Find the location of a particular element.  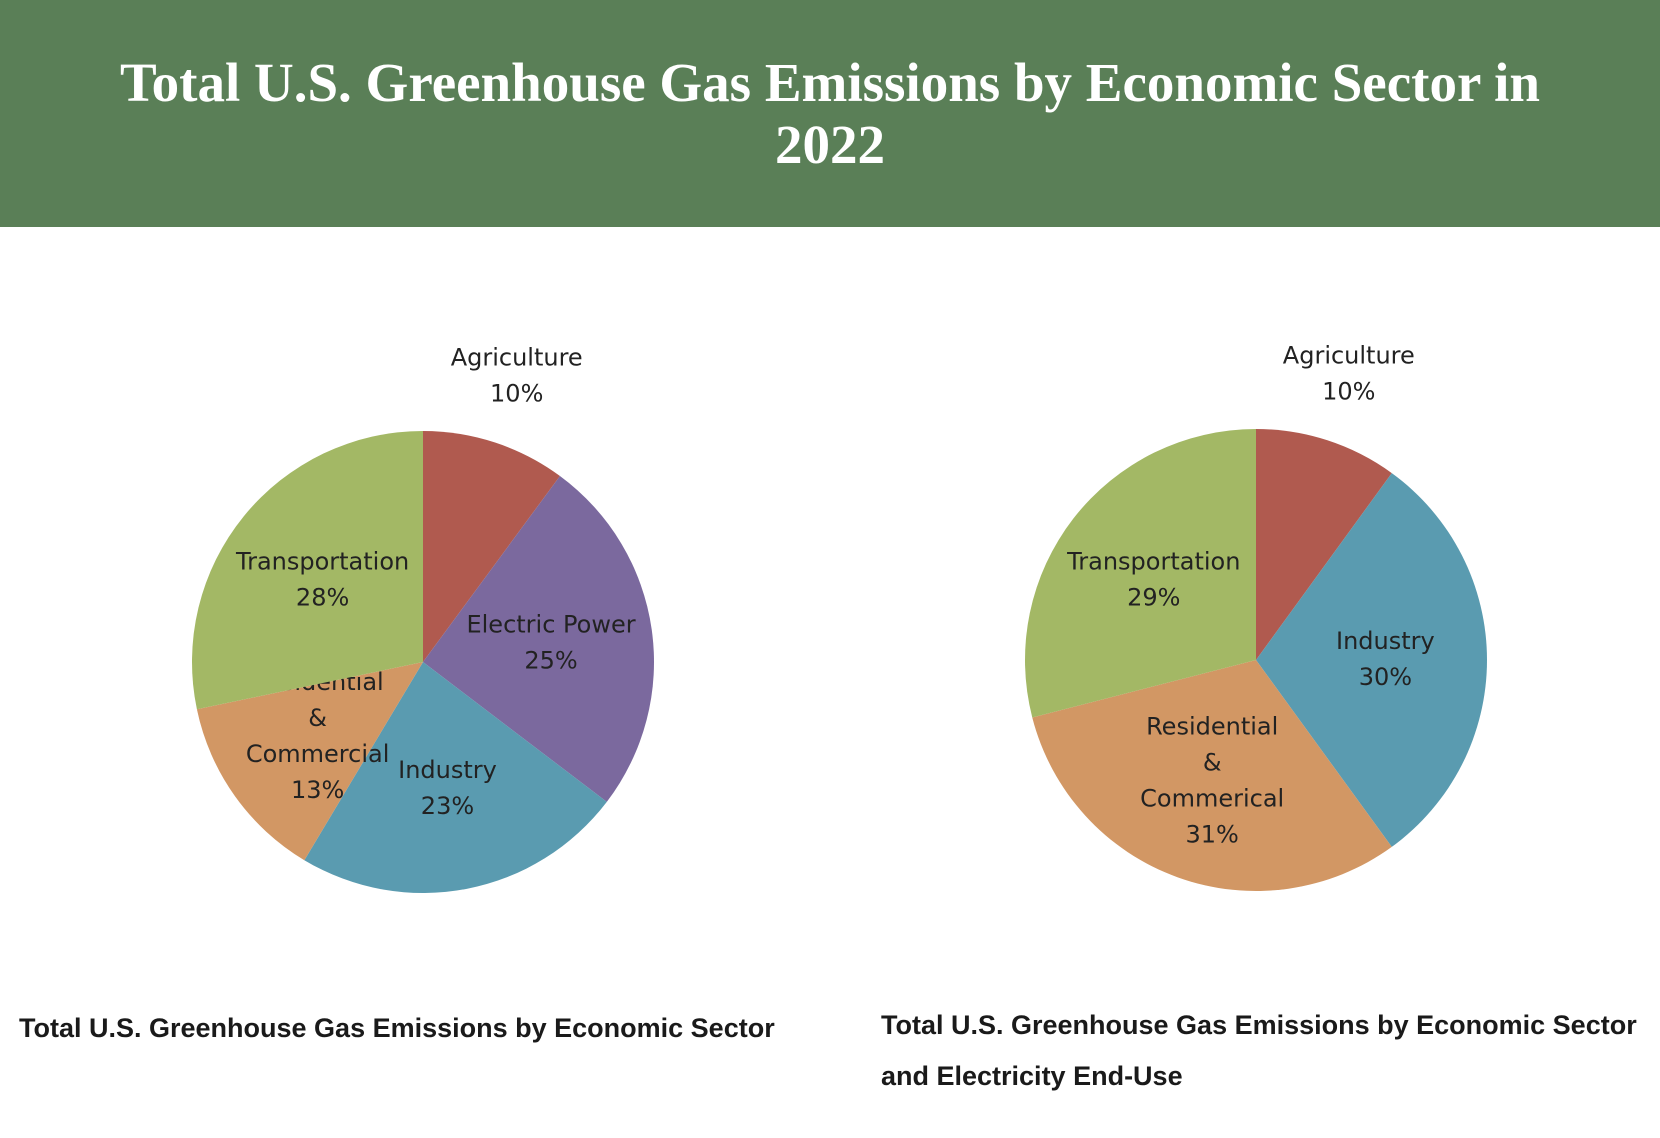

slice-value-label: 28% is located at coordinates (322, 597).